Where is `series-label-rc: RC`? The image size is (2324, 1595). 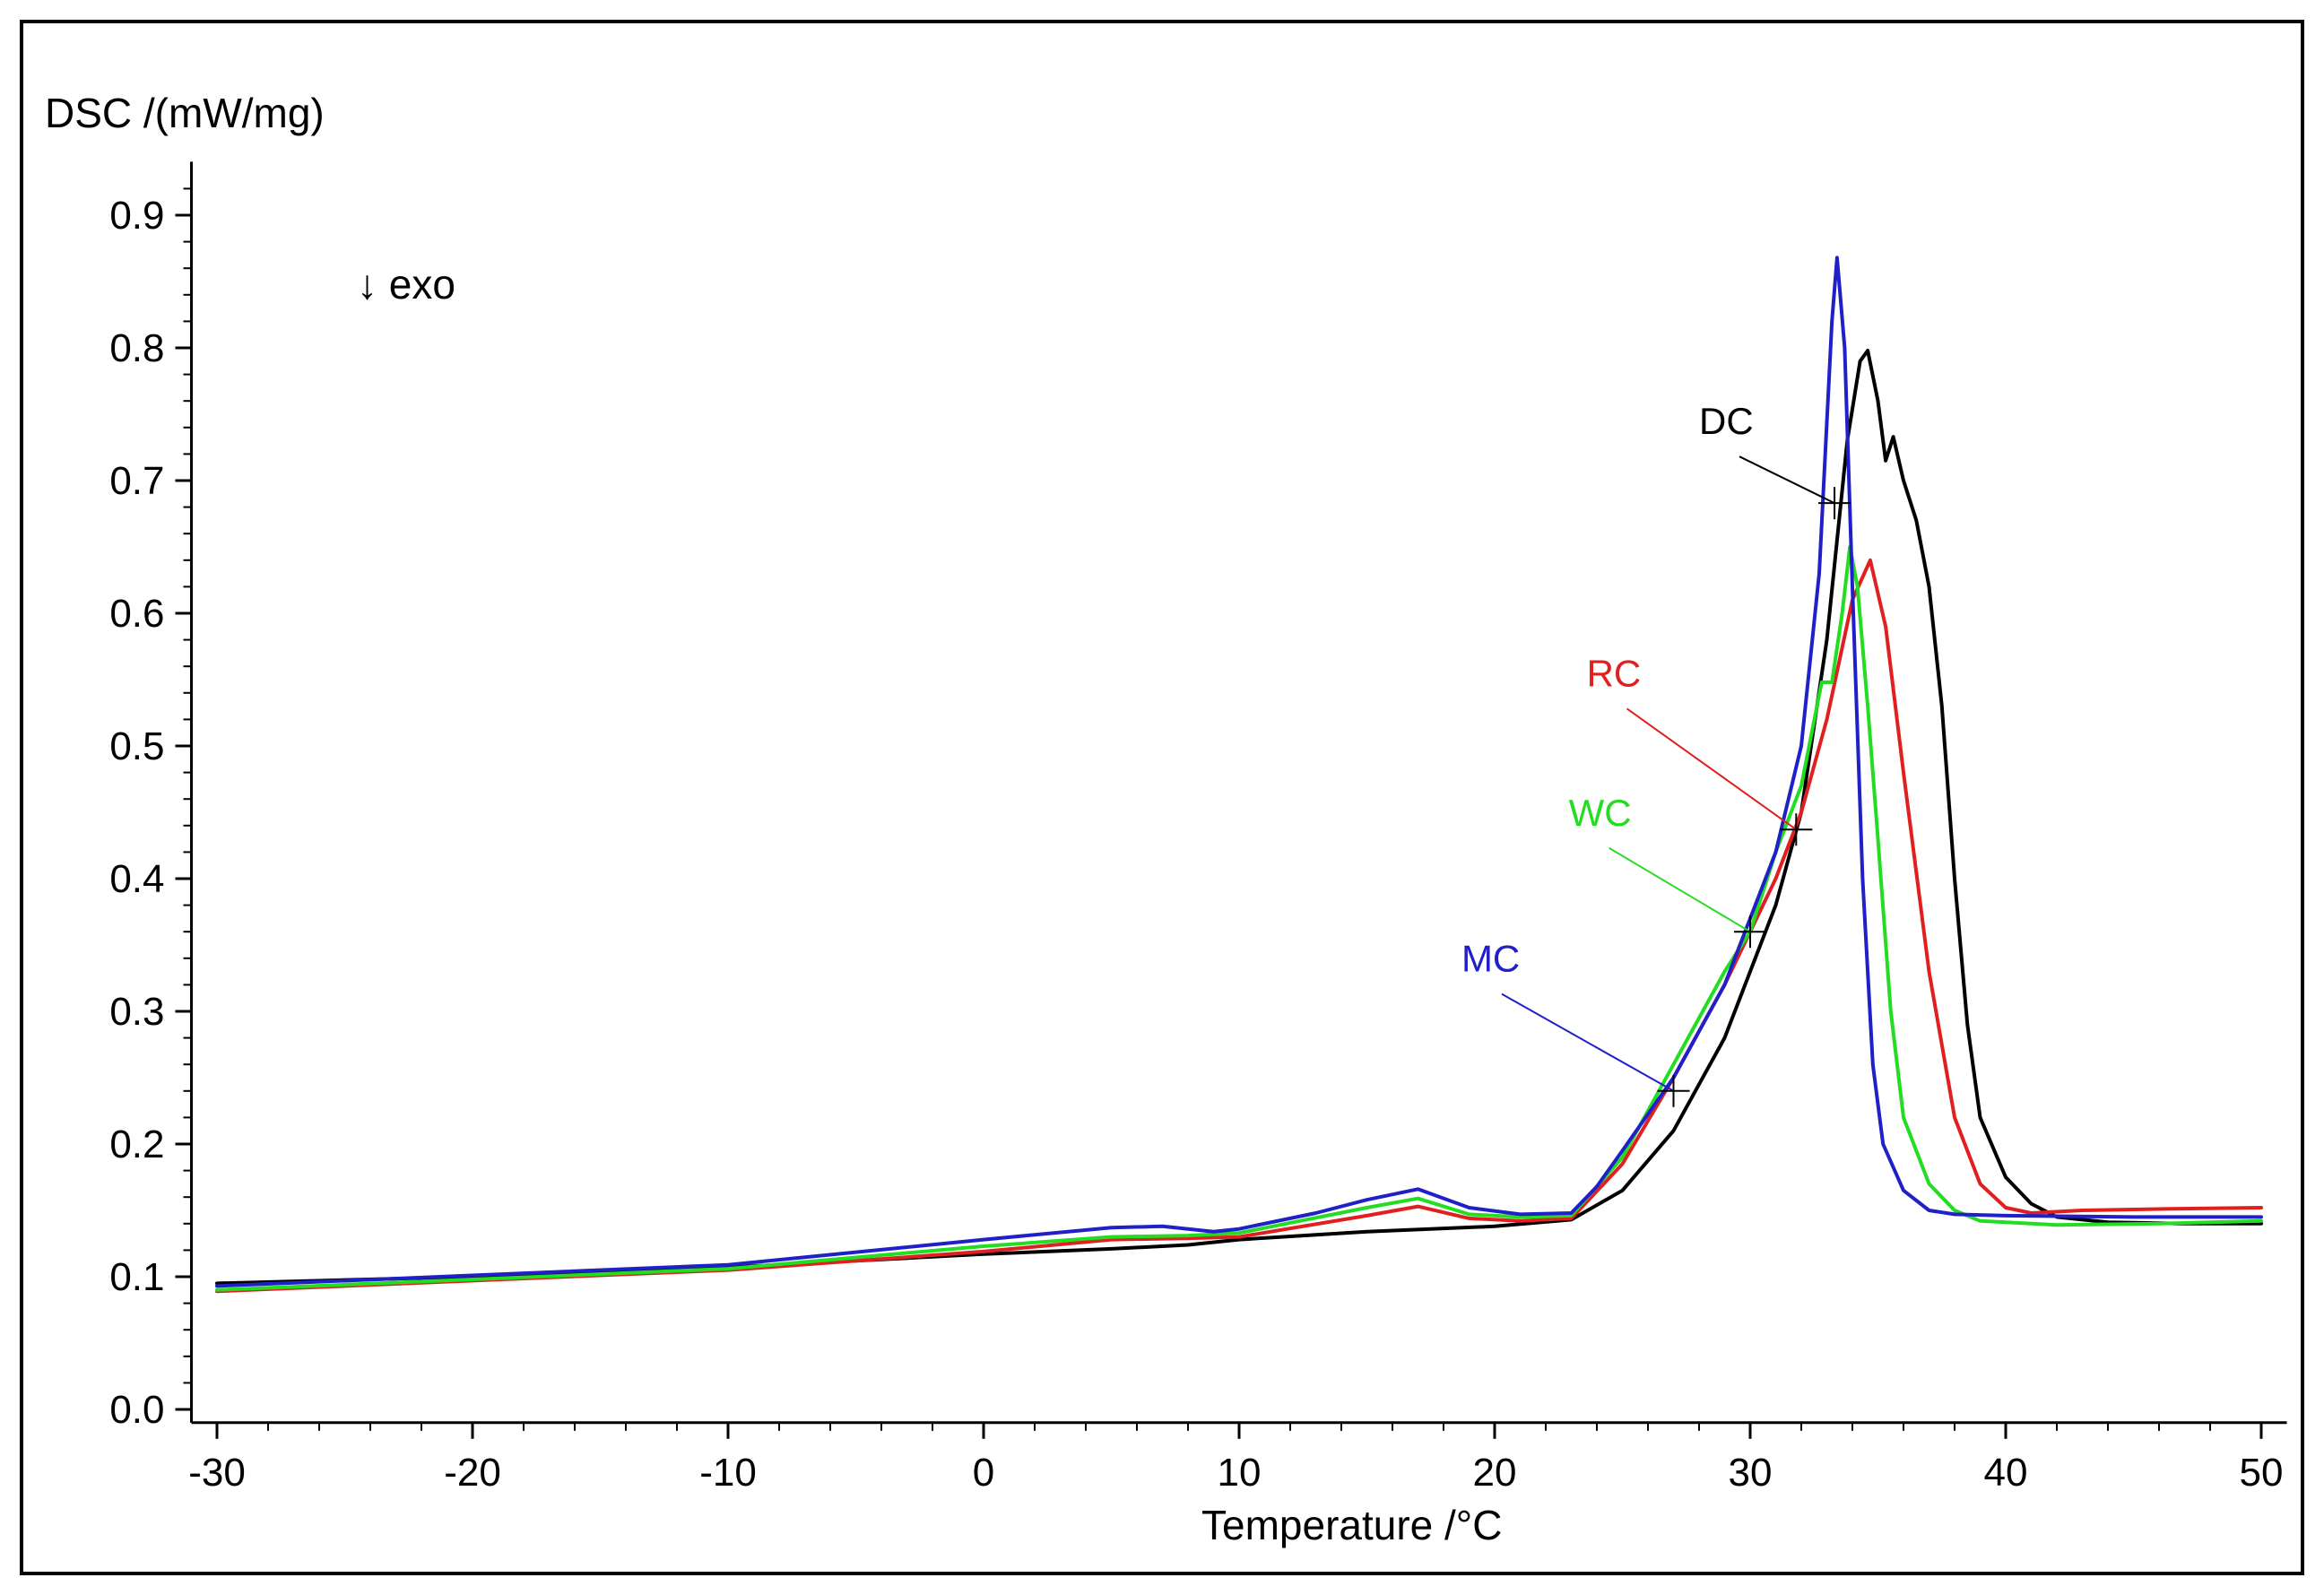 series-label-rc: RC is located at coordinates (1614, 673).